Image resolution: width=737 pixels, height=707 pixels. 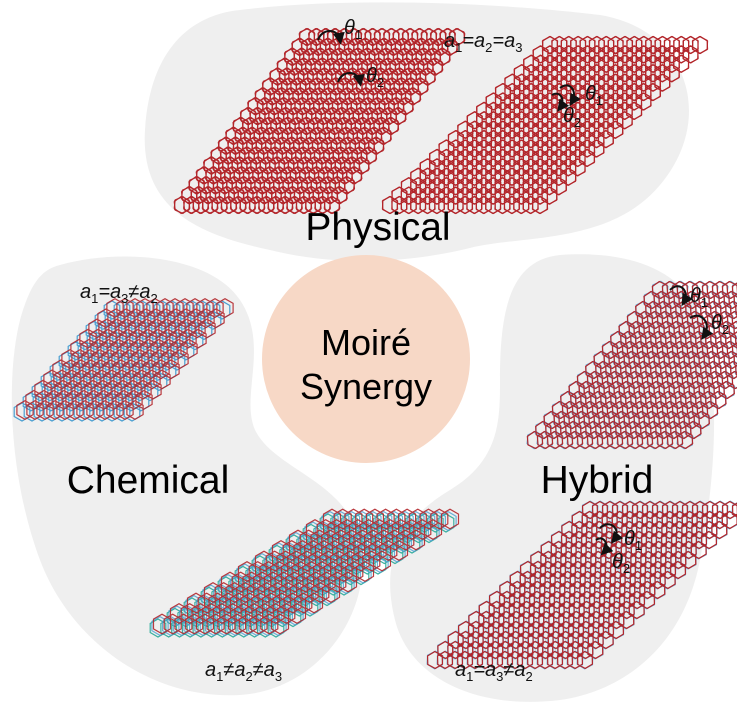 I want to click on chemical-lattice-bottom-red, so click(x=306, y=571).